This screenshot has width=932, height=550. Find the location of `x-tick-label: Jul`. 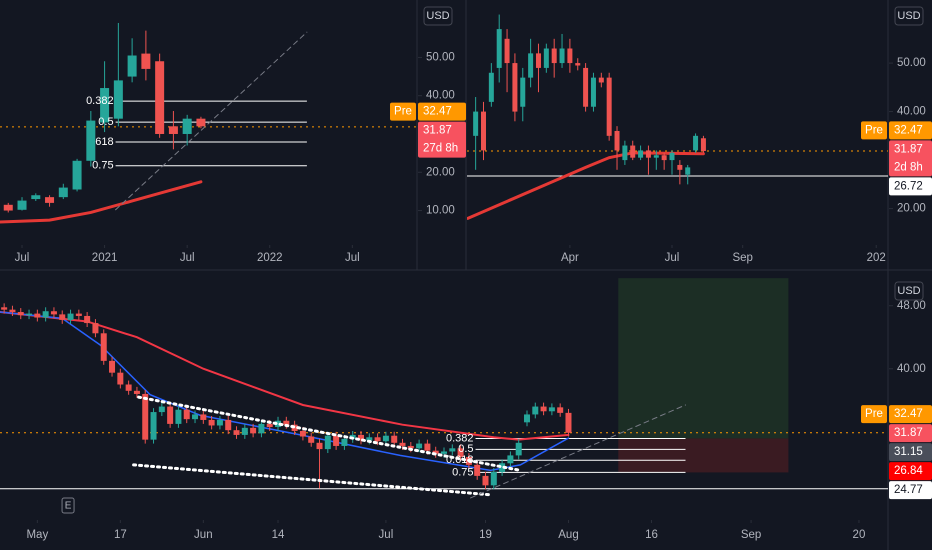

x-tick-label: Jul is located at coordinates (352, 258).